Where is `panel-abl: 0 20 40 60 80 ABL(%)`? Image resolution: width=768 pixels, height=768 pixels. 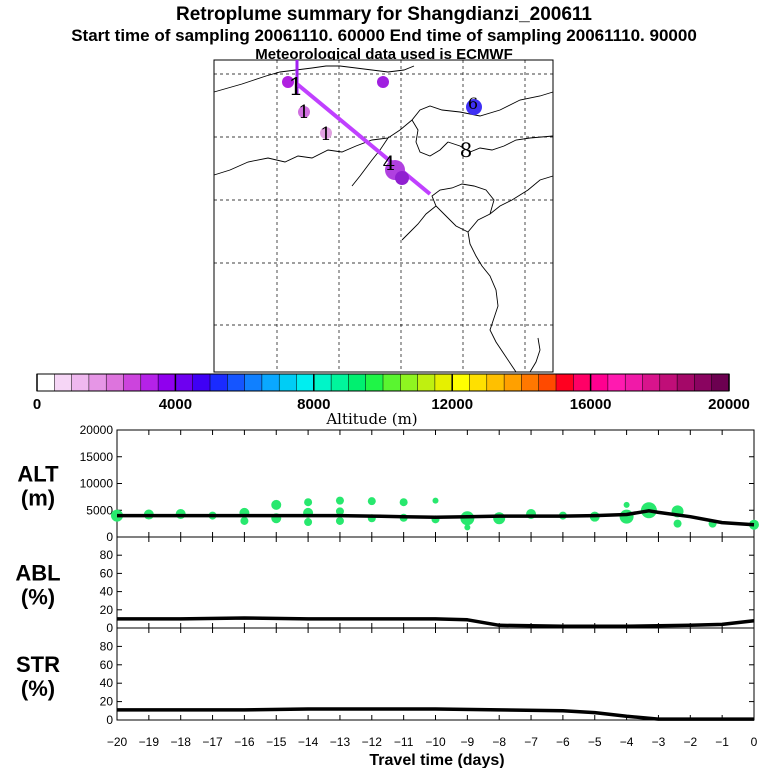
panel-abl: 0 20 40 60 80 ABL(%) is located at coordinates (385, 585).